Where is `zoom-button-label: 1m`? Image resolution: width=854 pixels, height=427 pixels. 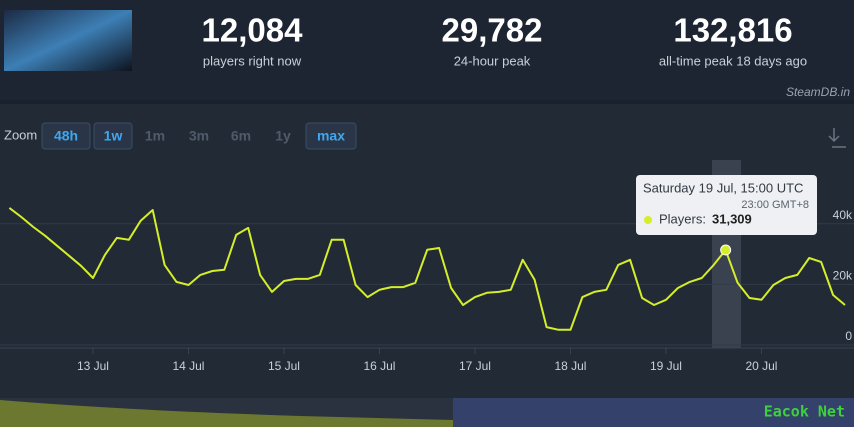
zoom-button-label: 1m is located at coordinates (155, 136).